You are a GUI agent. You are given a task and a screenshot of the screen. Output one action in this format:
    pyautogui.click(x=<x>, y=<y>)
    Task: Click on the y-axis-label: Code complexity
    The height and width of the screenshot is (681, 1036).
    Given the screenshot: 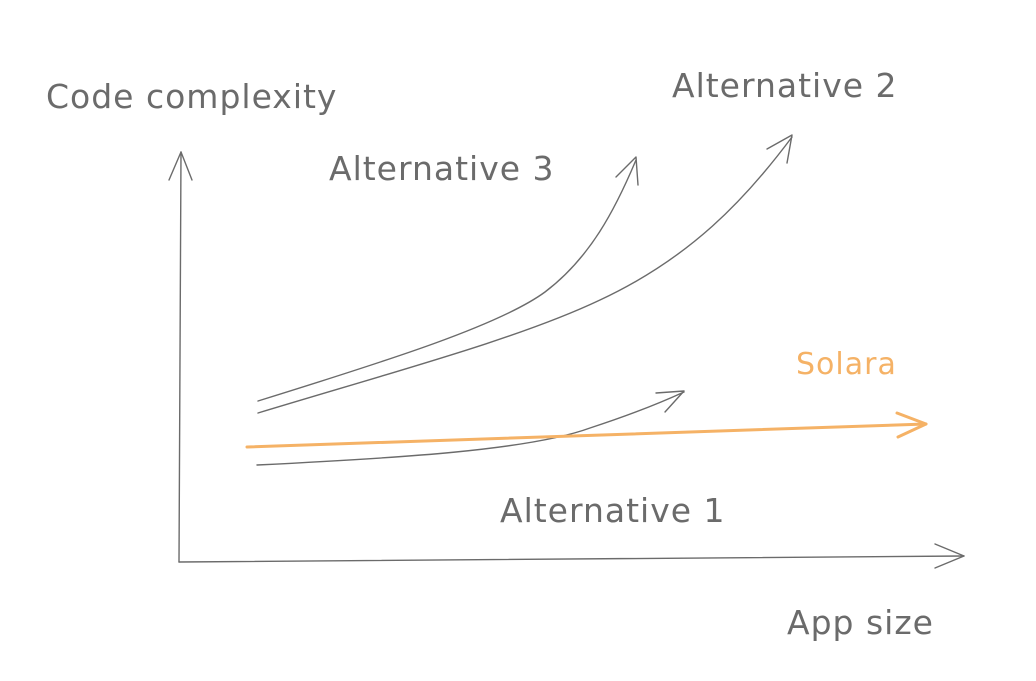 What is the action you would take?
    pyautogui.click(x=191, y=96)
    